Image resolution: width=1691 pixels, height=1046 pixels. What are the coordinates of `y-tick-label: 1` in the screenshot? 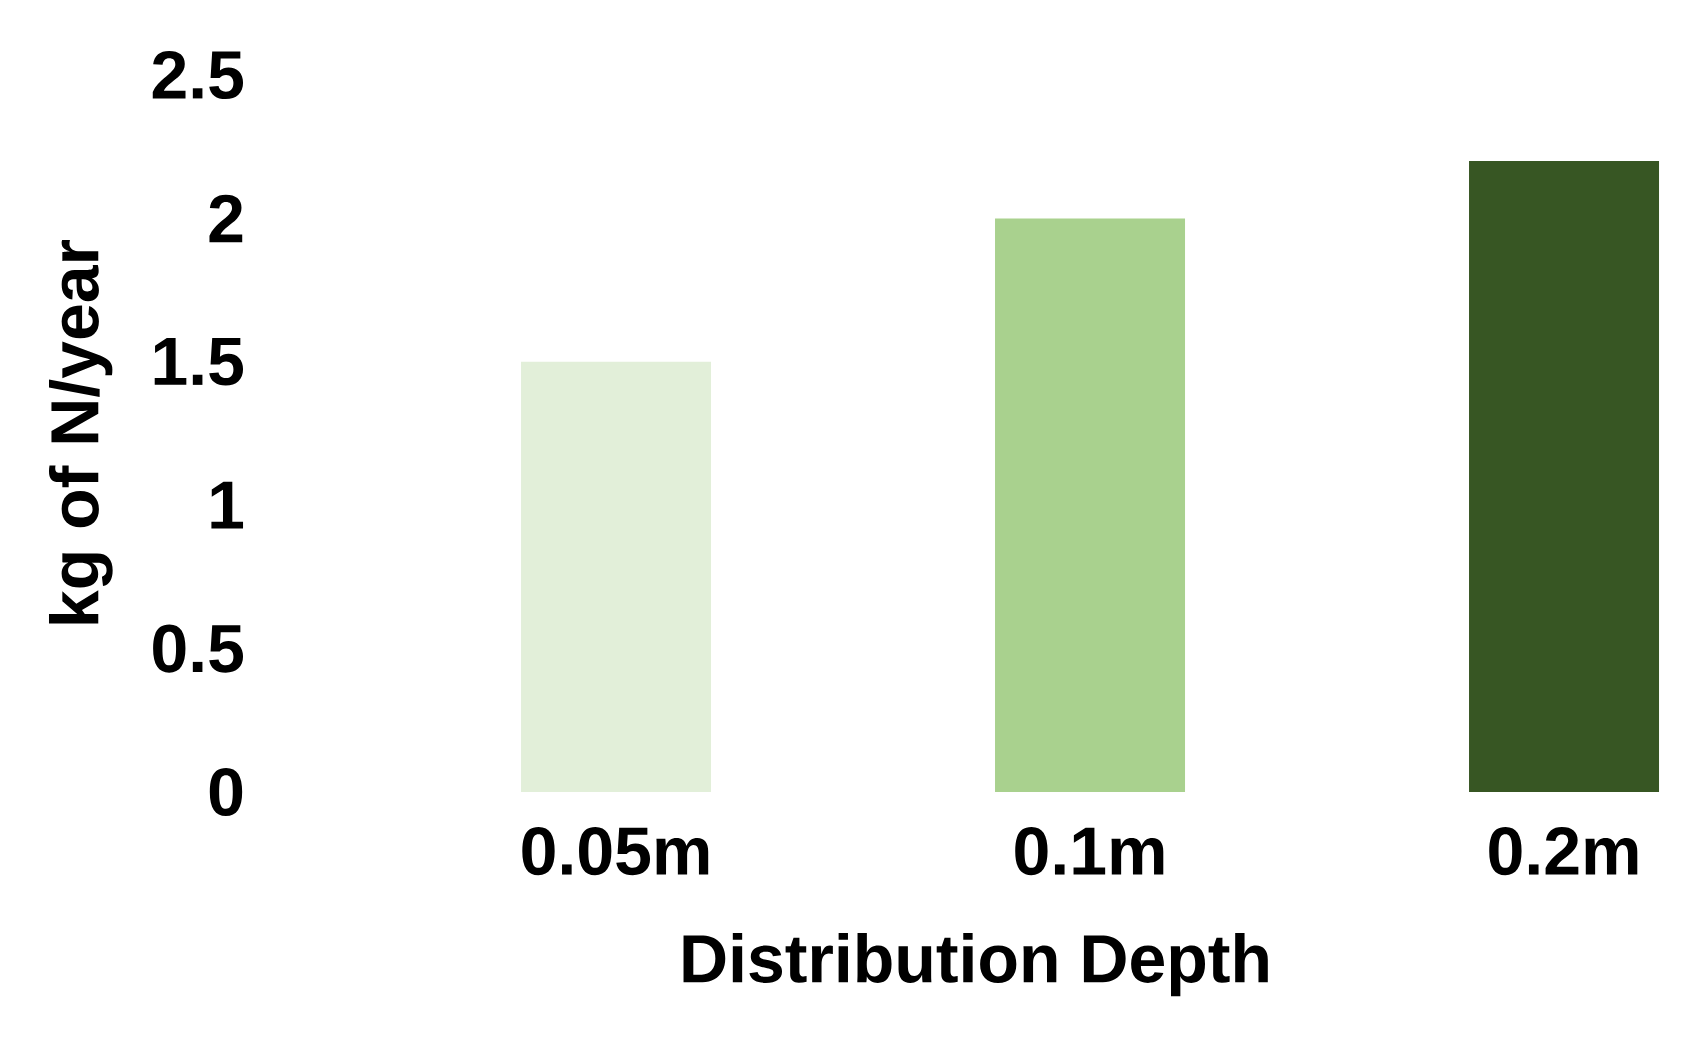 It's located at (227, 505).